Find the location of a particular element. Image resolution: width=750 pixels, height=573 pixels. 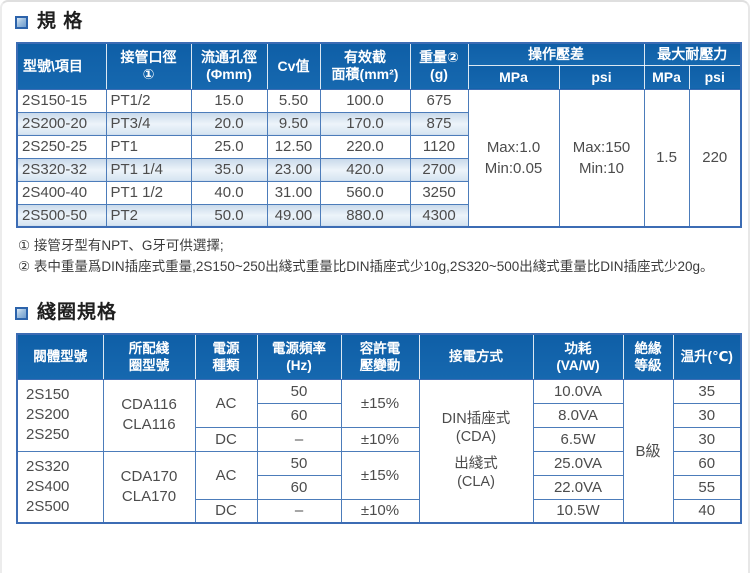

cell-area: 220.0 is located at coordinates (365, 146).